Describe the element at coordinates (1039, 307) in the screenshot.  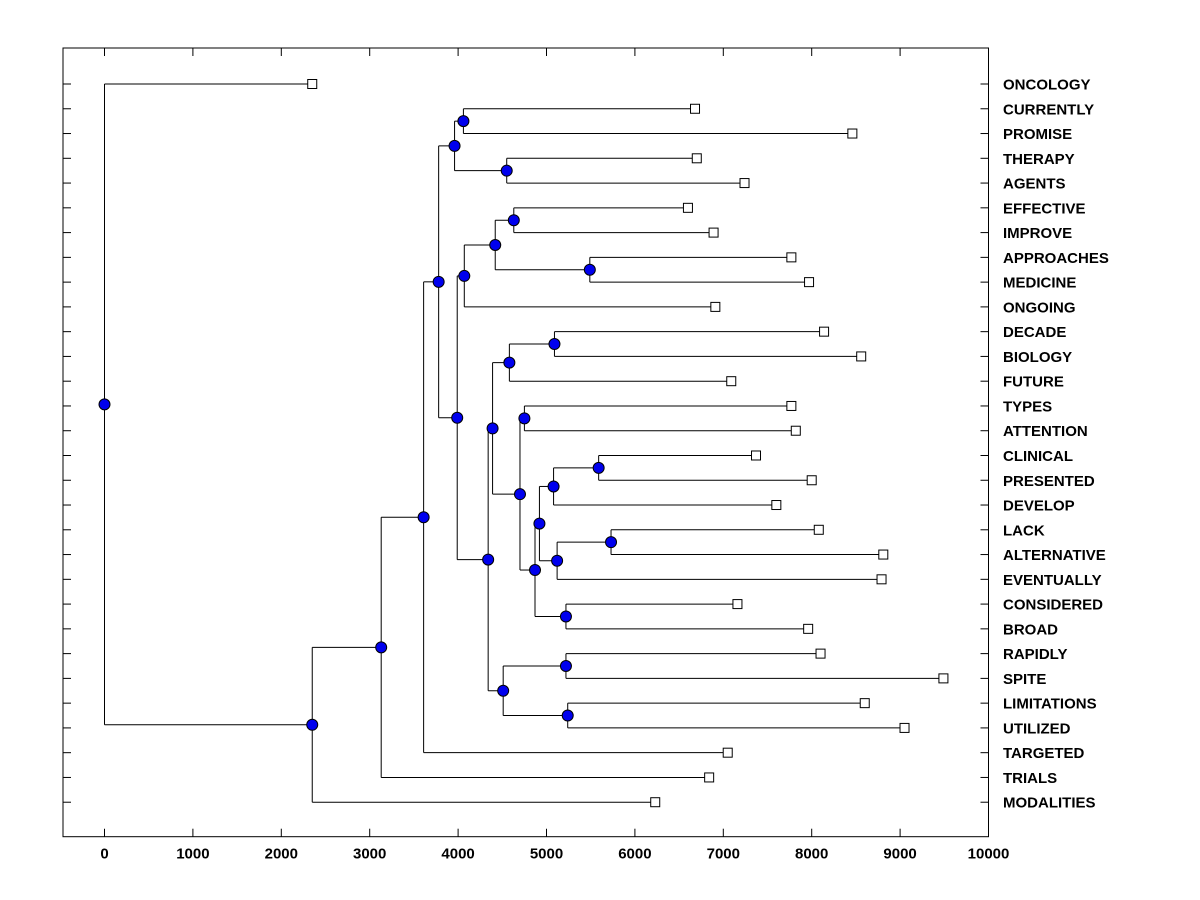
I see `leaf-label-ONGOING: ONGOING` at that location.